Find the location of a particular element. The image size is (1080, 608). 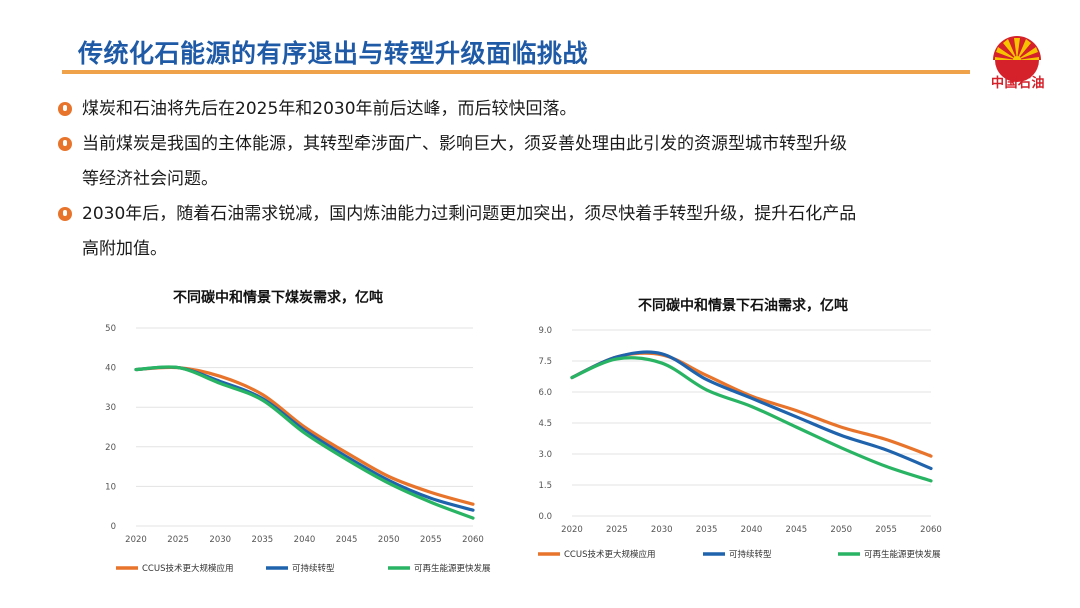

y-tick-label: 9.0 is located at coordinates (545, 331).